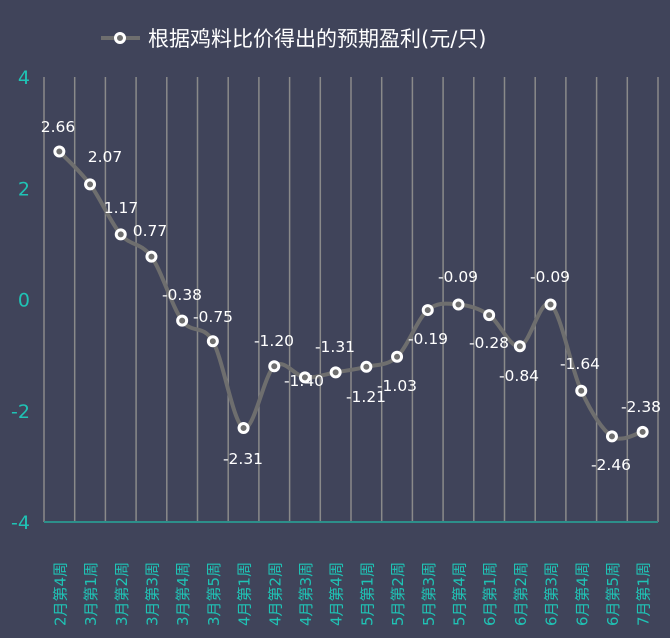 This screenshot has height=638, width=670. I want to click on x-tick-label: 2月第4周, so click(60, 594).